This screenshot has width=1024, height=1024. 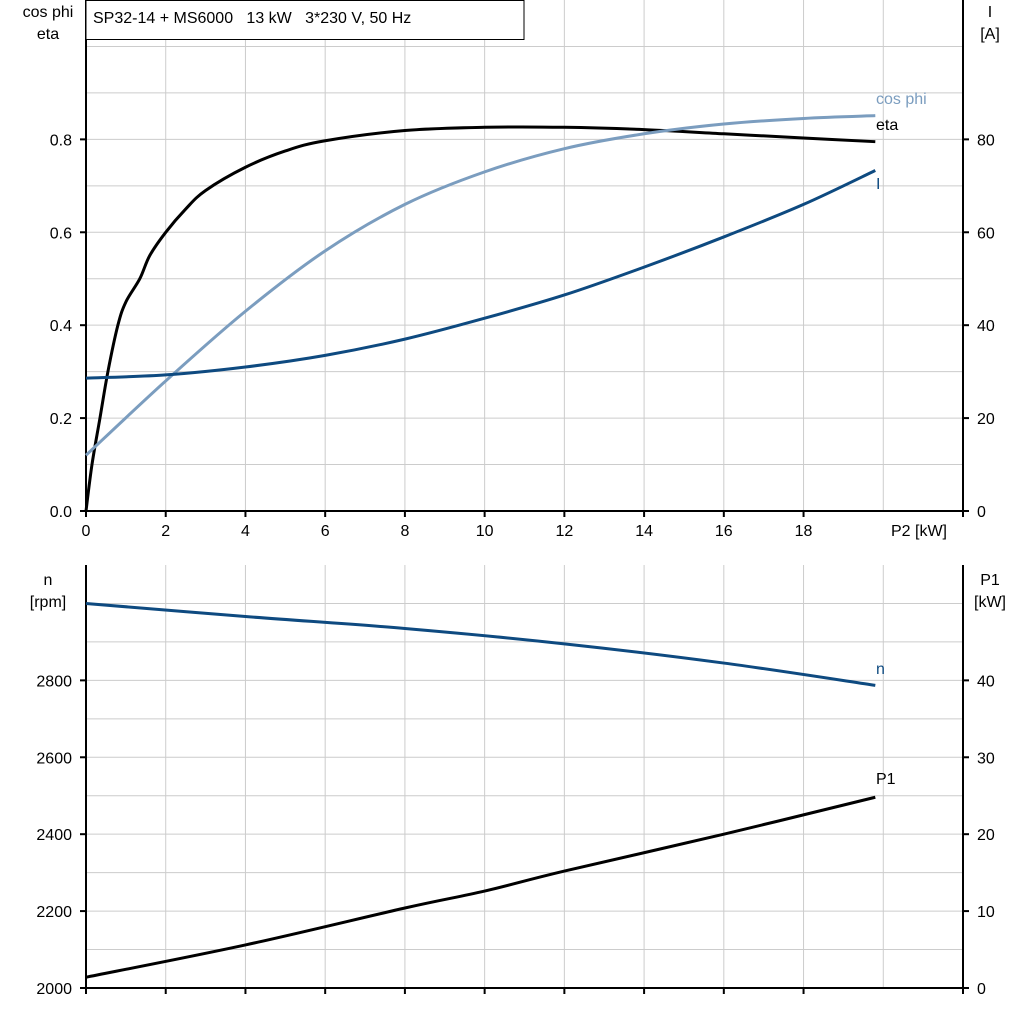 I want to click on x-tick-label: 18, so click(x=804, y=531).